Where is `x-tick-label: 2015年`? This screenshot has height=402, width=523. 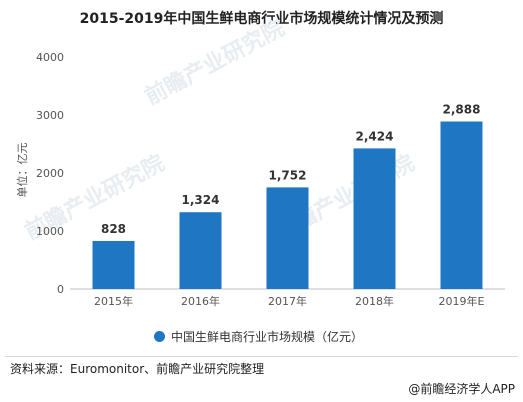 x-tick-label: 2015年 is located at coordinates (113, 301).